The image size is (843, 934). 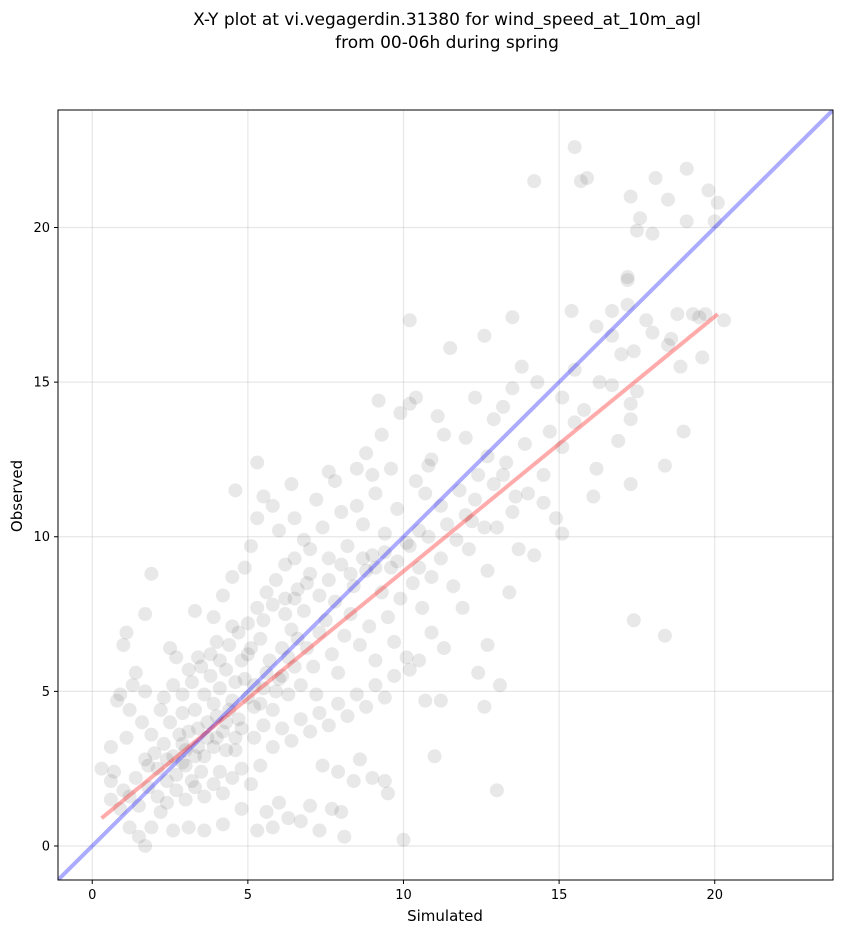 I want to click on y-tick-label: 10, so click(x=41, y=537).